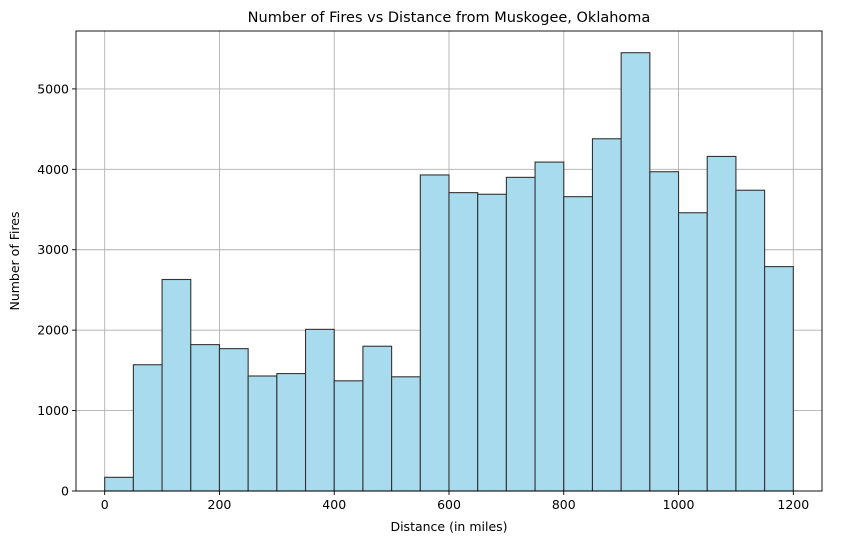 Image resolution: width=859 pixels, height=545 pixels. I want to click on x-tick-label: 600, so click(449, 504).